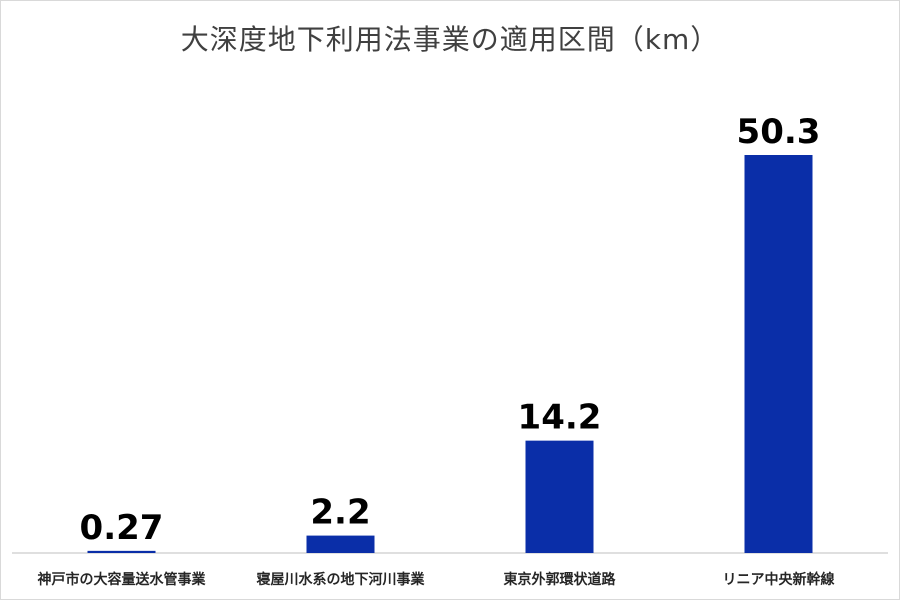 Image resolution: width=900 pixels, height=600 pixels. Describe the element at coordinates (122, 528) in the screenshot. I see `value-label-1: 0.27` at that location.